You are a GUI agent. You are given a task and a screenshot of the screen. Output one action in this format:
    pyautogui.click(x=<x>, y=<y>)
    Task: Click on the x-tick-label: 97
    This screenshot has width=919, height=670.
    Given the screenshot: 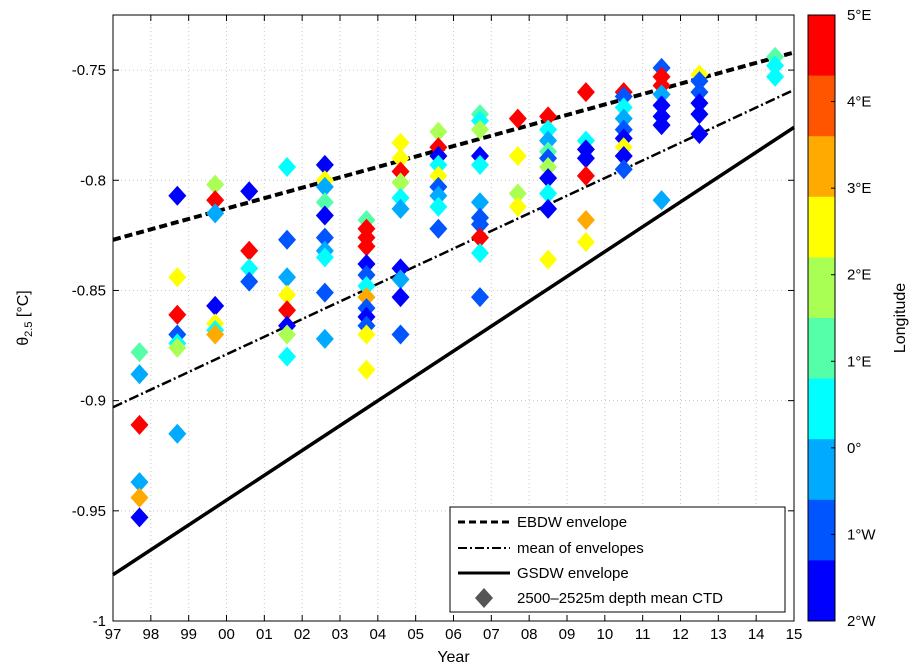 What is the action you would take?
    pyautogui.click(x=113, y=634)
    